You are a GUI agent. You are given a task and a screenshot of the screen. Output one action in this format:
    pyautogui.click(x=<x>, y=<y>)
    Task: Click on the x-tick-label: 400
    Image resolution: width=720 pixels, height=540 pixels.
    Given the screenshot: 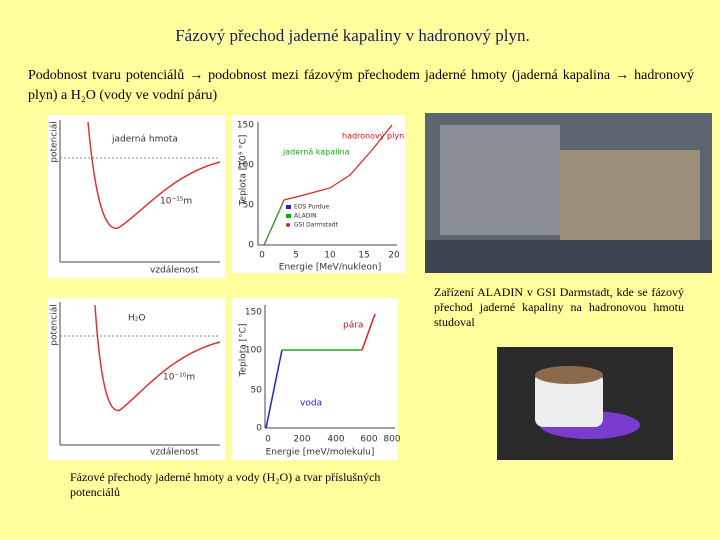 What is the action you would take?
    pyautogui.click(x=335, y=440)
    